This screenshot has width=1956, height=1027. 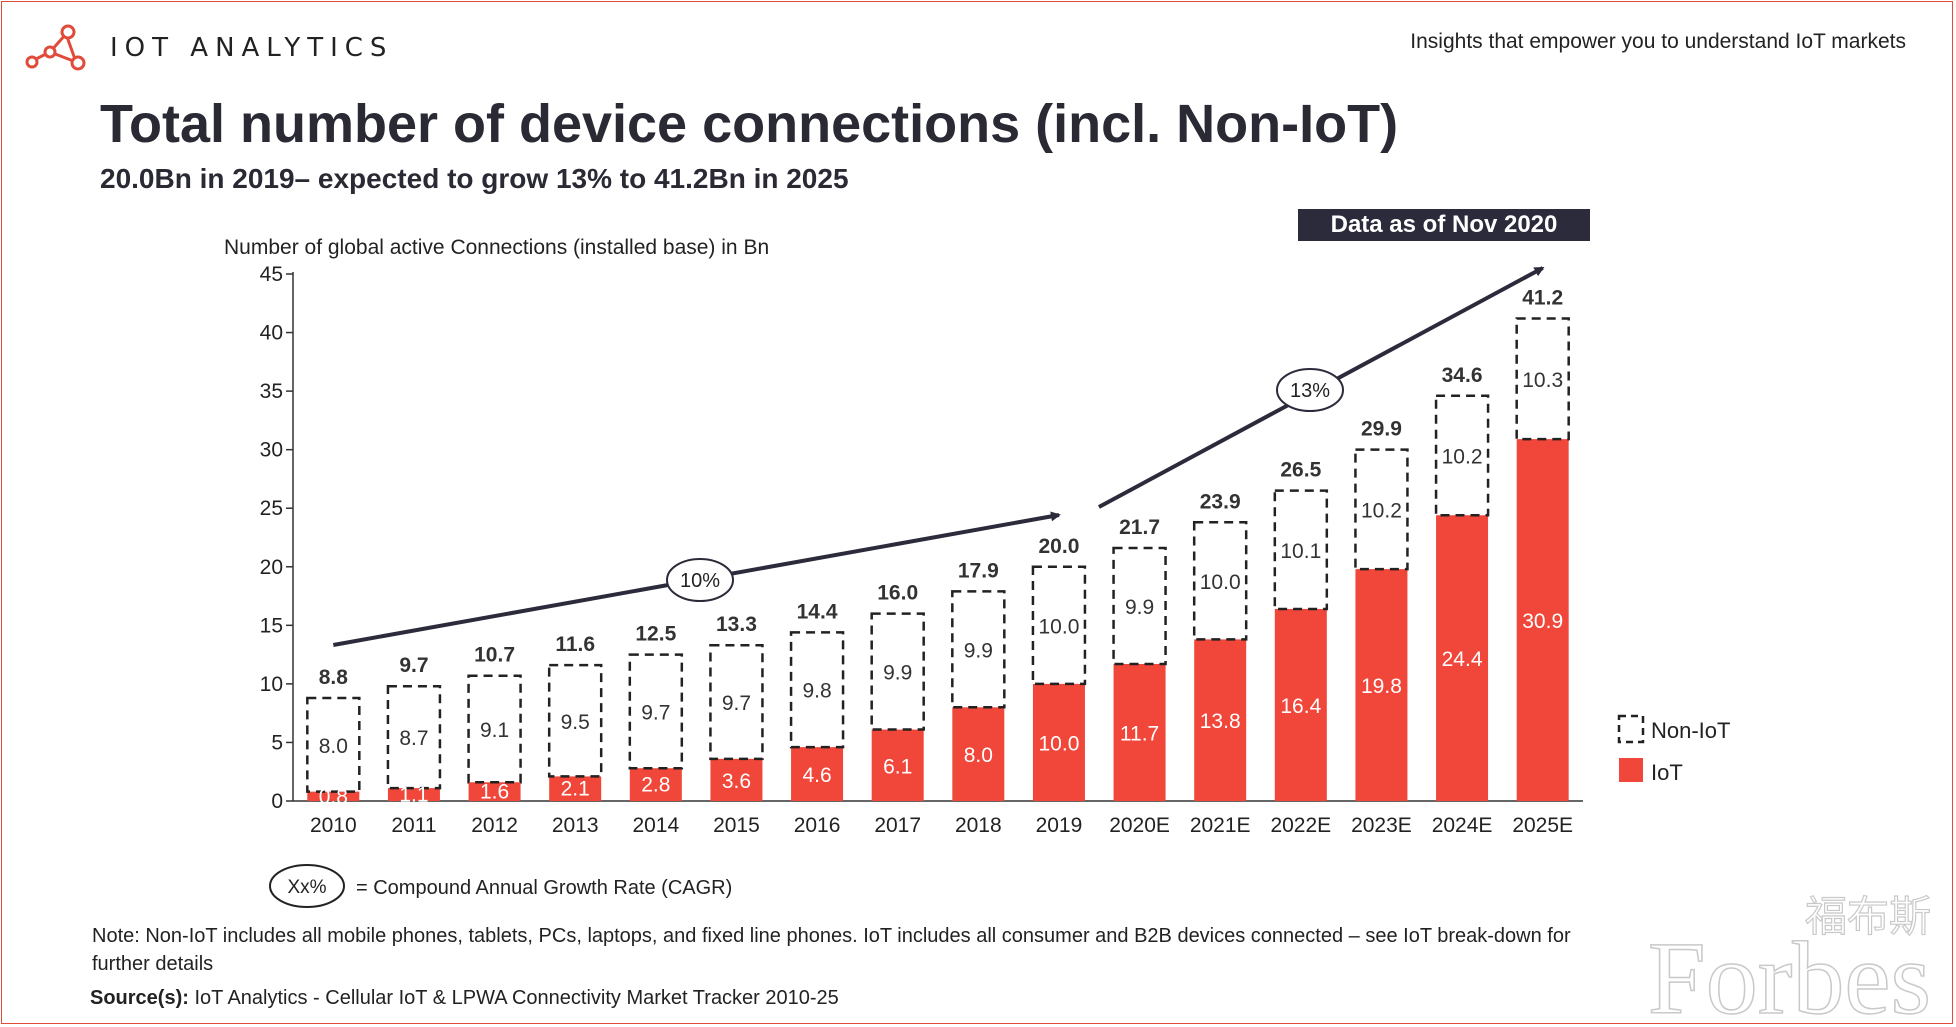 I want to click on iot-value-label: 3.6, so click(x=736, y=781).